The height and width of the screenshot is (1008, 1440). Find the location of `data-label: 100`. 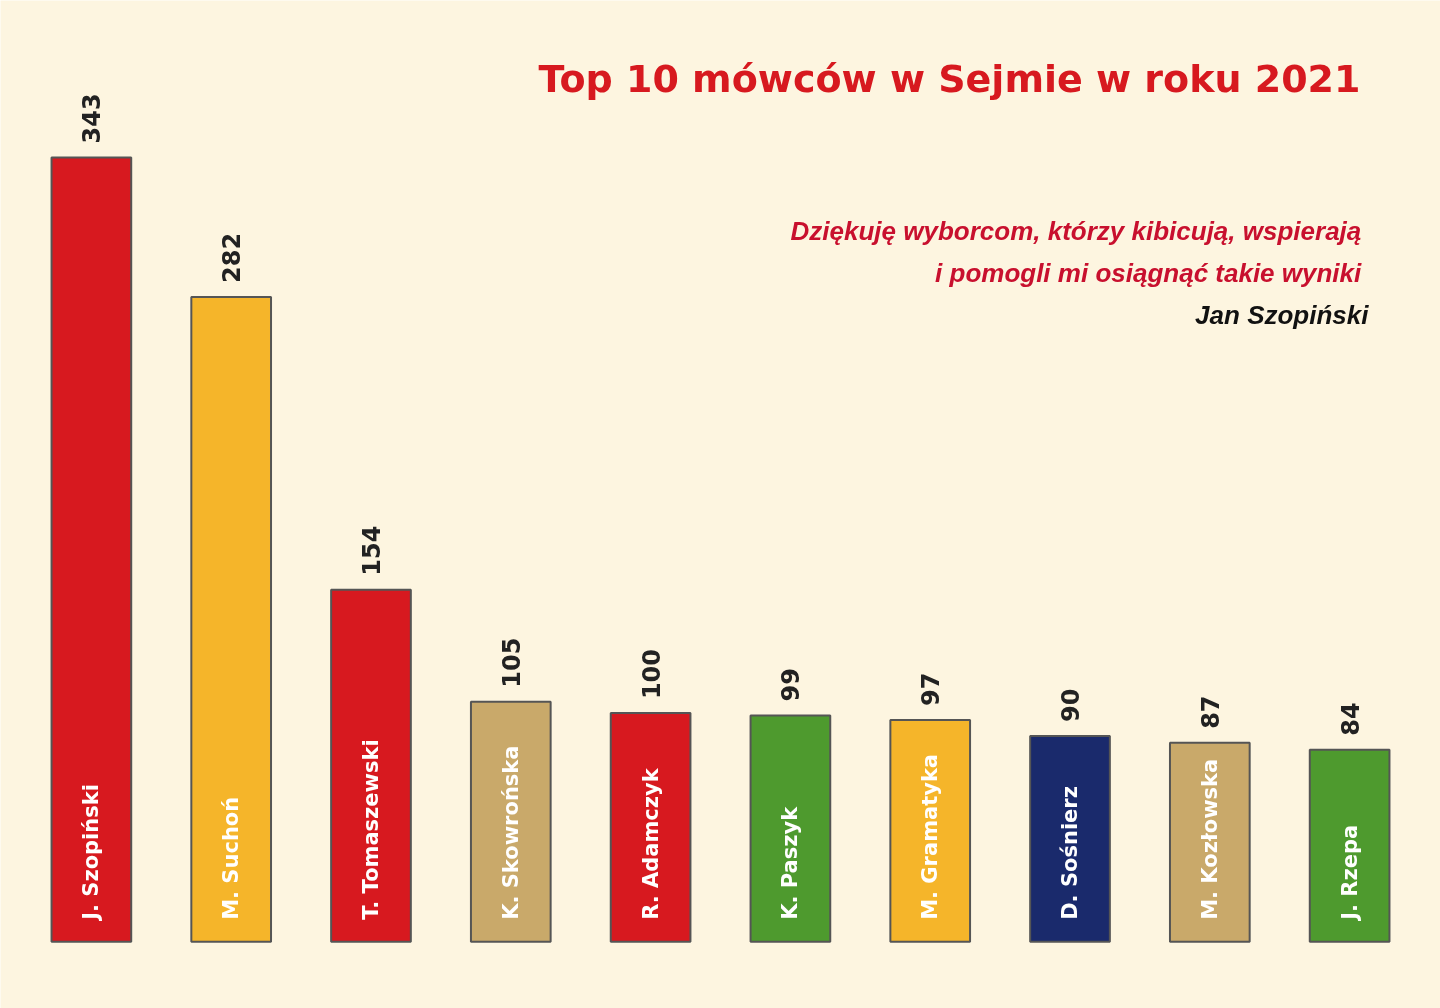

data-label: 100 is located at coordinates (651, 674).